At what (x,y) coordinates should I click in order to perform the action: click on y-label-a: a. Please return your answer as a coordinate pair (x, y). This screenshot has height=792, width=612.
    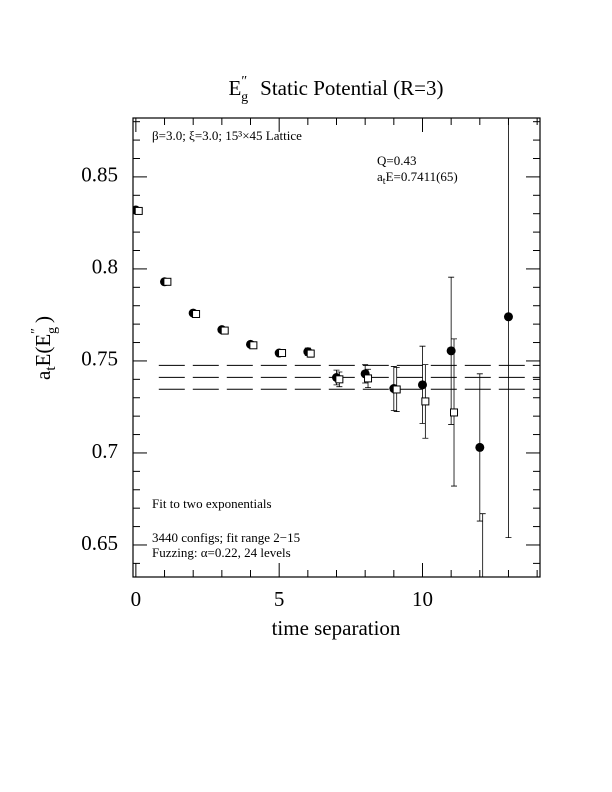
    Looking at the image, I should click on (43, 375).